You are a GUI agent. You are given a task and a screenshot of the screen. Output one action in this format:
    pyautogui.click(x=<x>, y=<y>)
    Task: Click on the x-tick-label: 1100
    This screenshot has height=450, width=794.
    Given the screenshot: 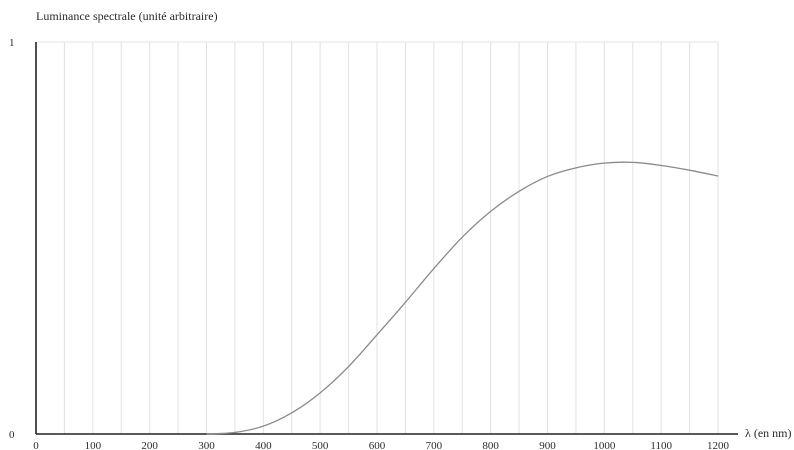 What is the action you would take?
    pyautogui.click(x=661, y=445)
    